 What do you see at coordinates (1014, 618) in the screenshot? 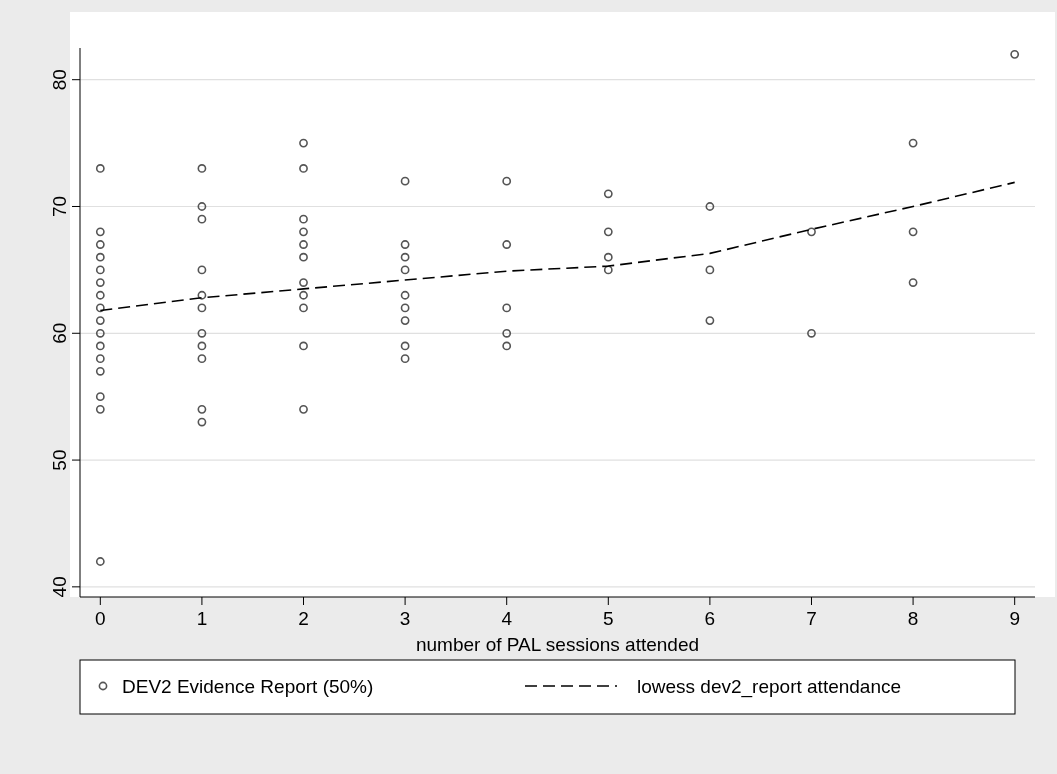
I see `x-tick-label: 9` at bounding box center [1014, 618].